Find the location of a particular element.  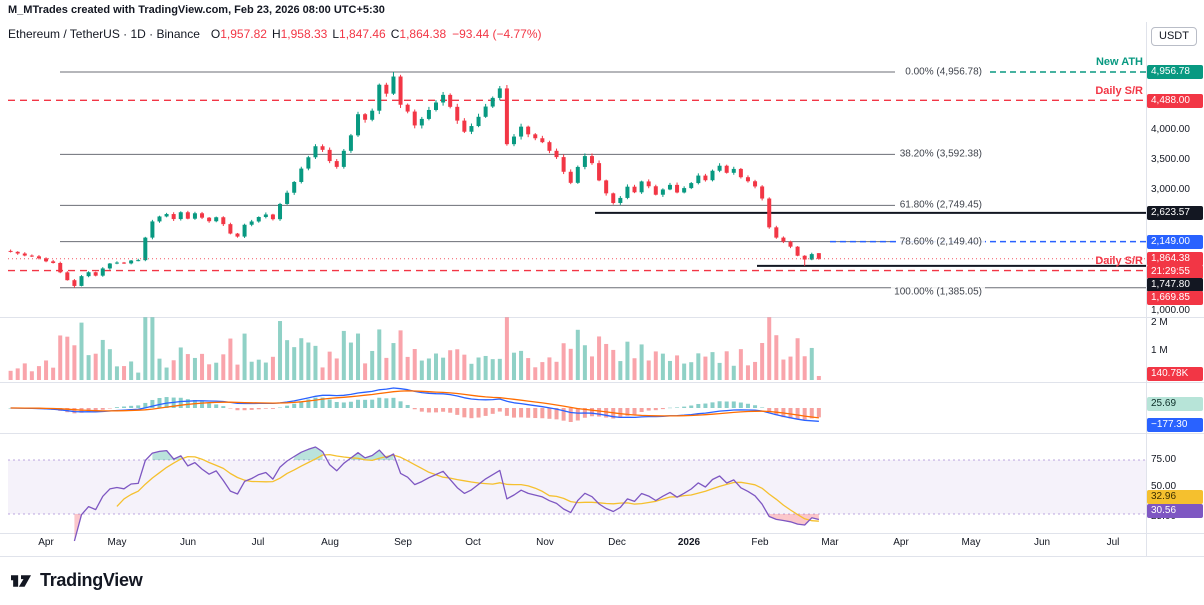

rsi-lines is located at coordinates (446, 494).